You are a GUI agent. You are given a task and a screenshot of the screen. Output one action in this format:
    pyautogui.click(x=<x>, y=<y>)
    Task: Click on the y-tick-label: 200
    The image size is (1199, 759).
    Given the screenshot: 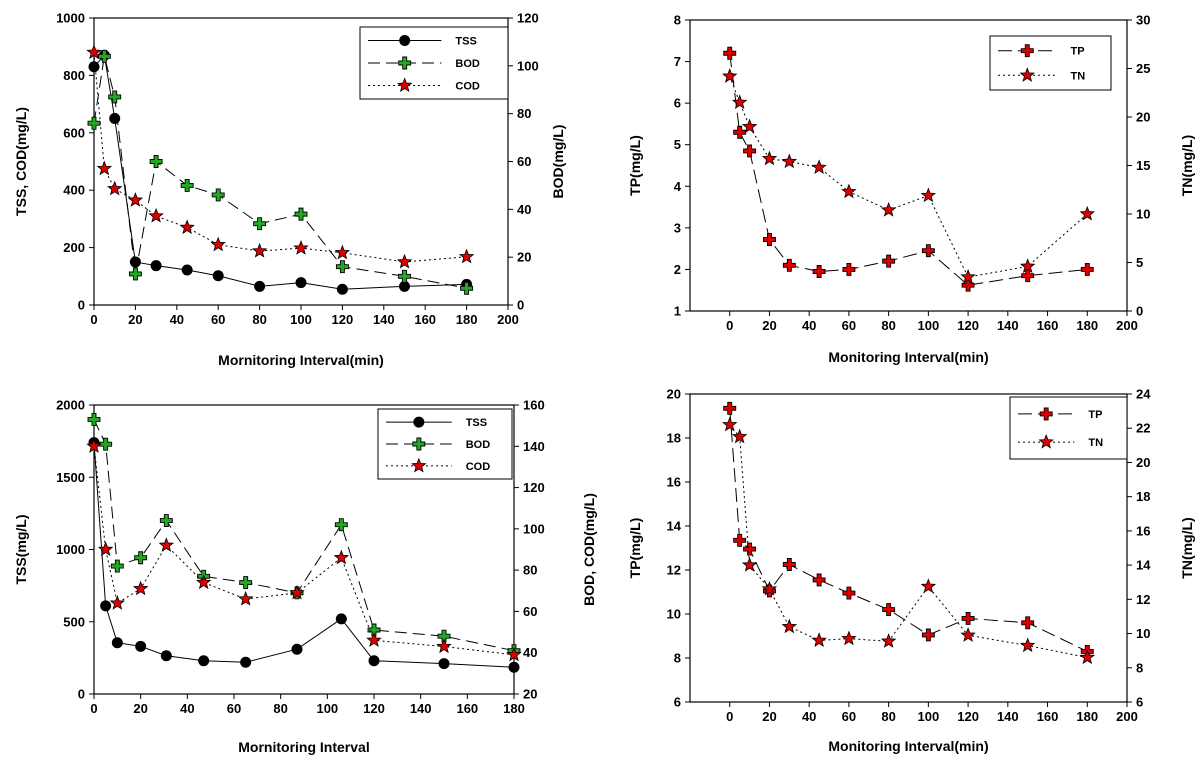 What is the action you would take?
    pyautogui.click(x=74, y=247)
    